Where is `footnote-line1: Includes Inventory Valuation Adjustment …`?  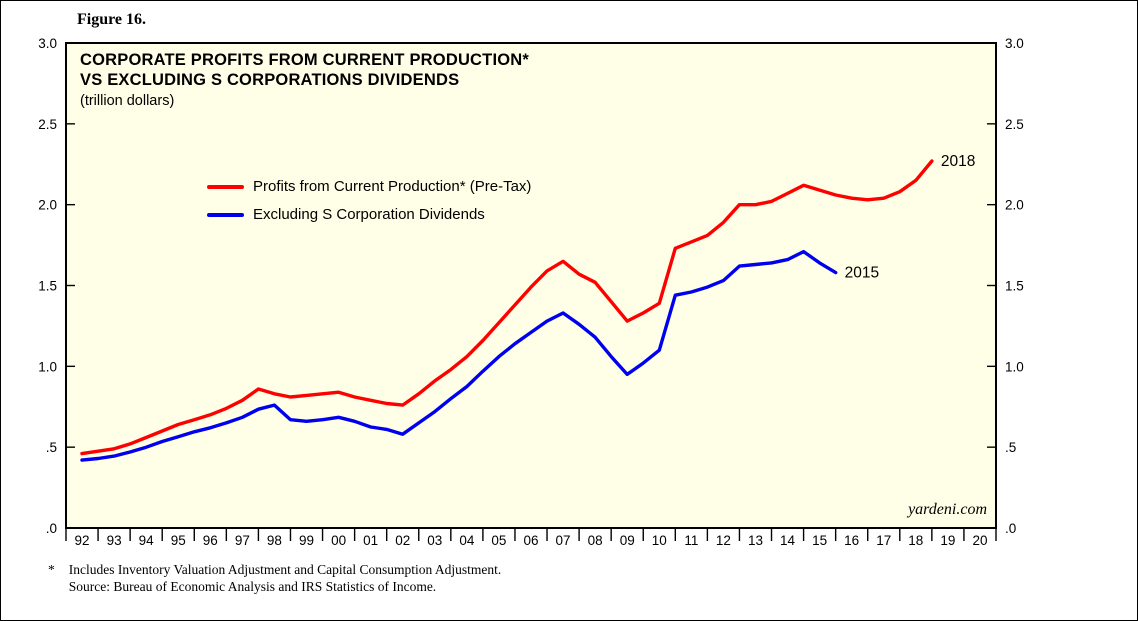 footnote-line1: Includes Inventory Valuation Adjustment … is located at coordinates (285, 569).